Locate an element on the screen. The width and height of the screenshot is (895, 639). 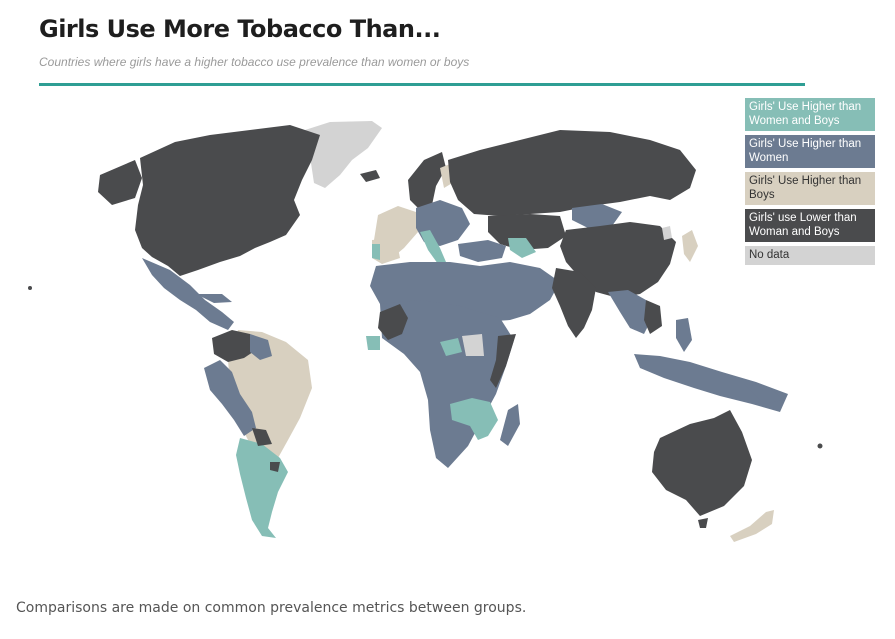
region-mali is located at coordinates (393, 322).